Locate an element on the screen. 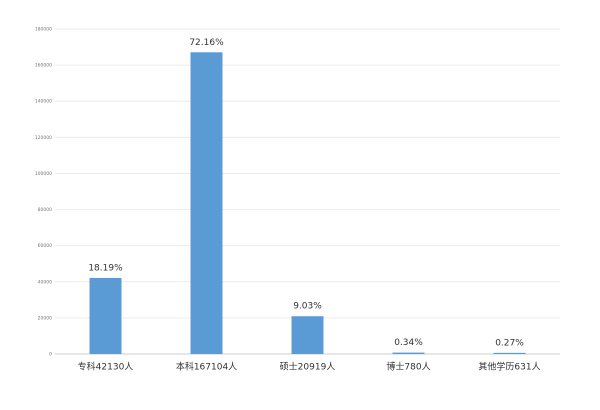 The width and height of the screenshot is (600, 410). x-tick-label: 本科167104人 is located at coordinates (206, 367).